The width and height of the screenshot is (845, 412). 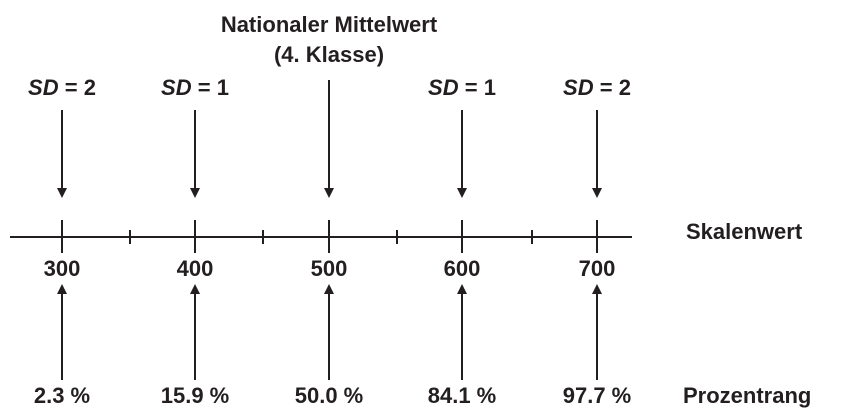 What do you see at coordinates (329, 395) in the screenshot?
I see `percentile-value: 50.0 %` at bounding box center [329, 395].